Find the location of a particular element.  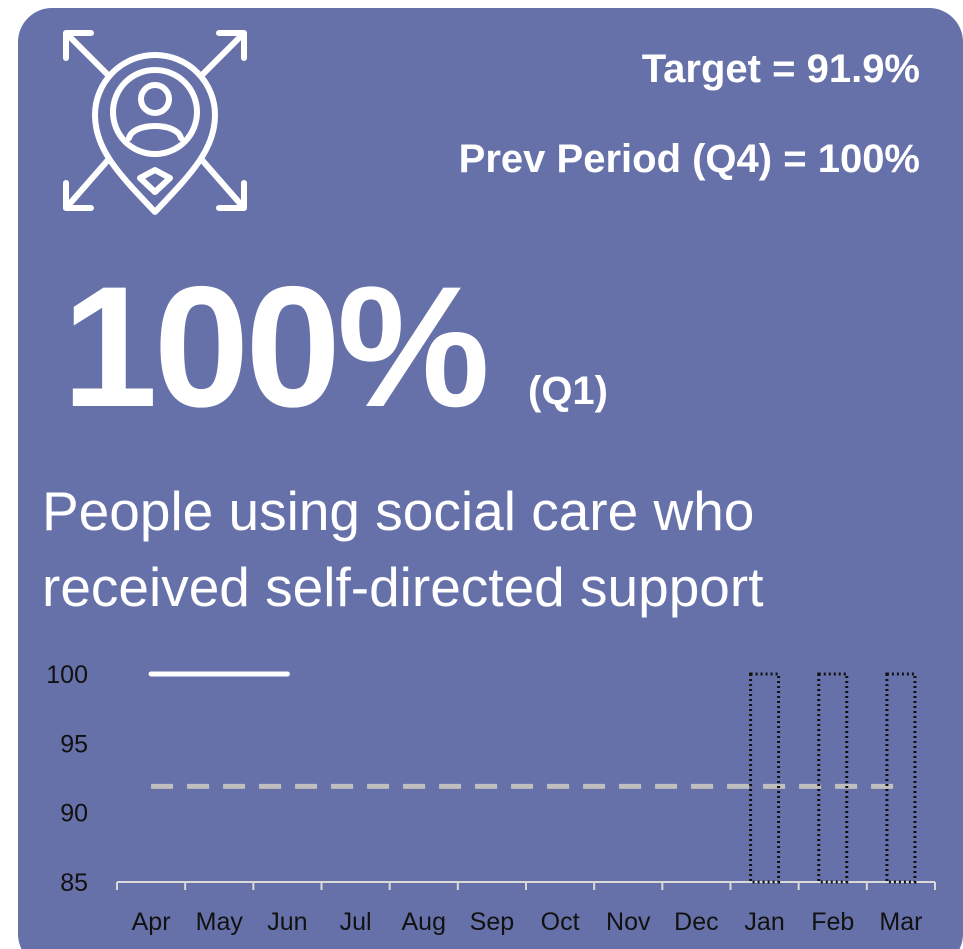

y-tick-label: 90 is located at coordinates (74, 814).